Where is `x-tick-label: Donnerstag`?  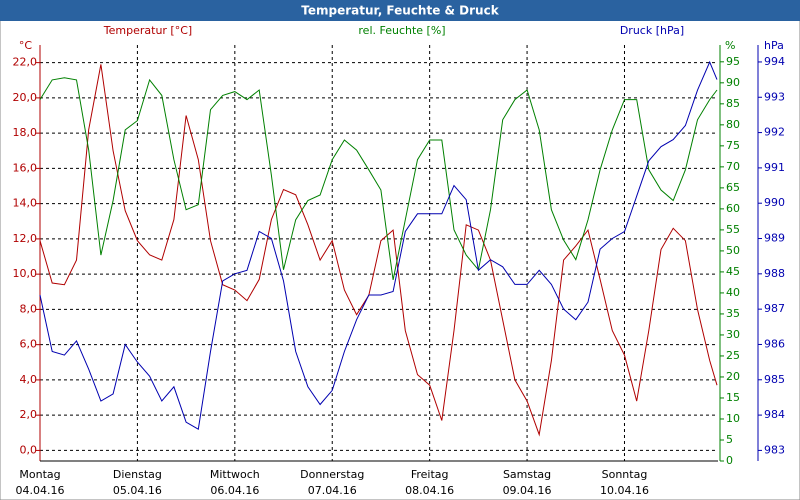 x-tick-label: Donnerstag is located at coordinates (332, 474).